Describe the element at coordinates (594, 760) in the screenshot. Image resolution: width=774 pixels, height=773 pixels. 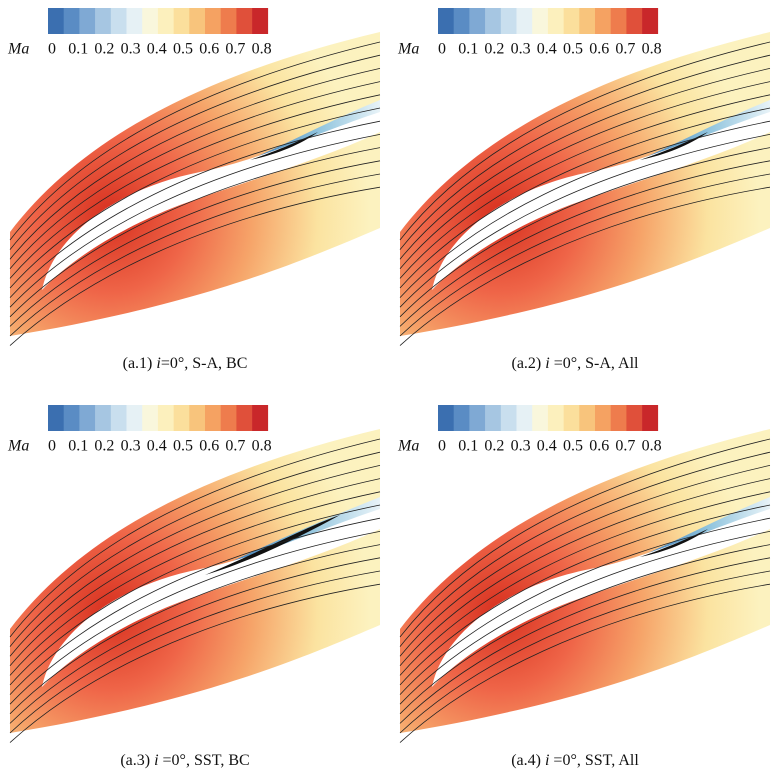
I see `caption-rest: =0°, SST, All` at that location.